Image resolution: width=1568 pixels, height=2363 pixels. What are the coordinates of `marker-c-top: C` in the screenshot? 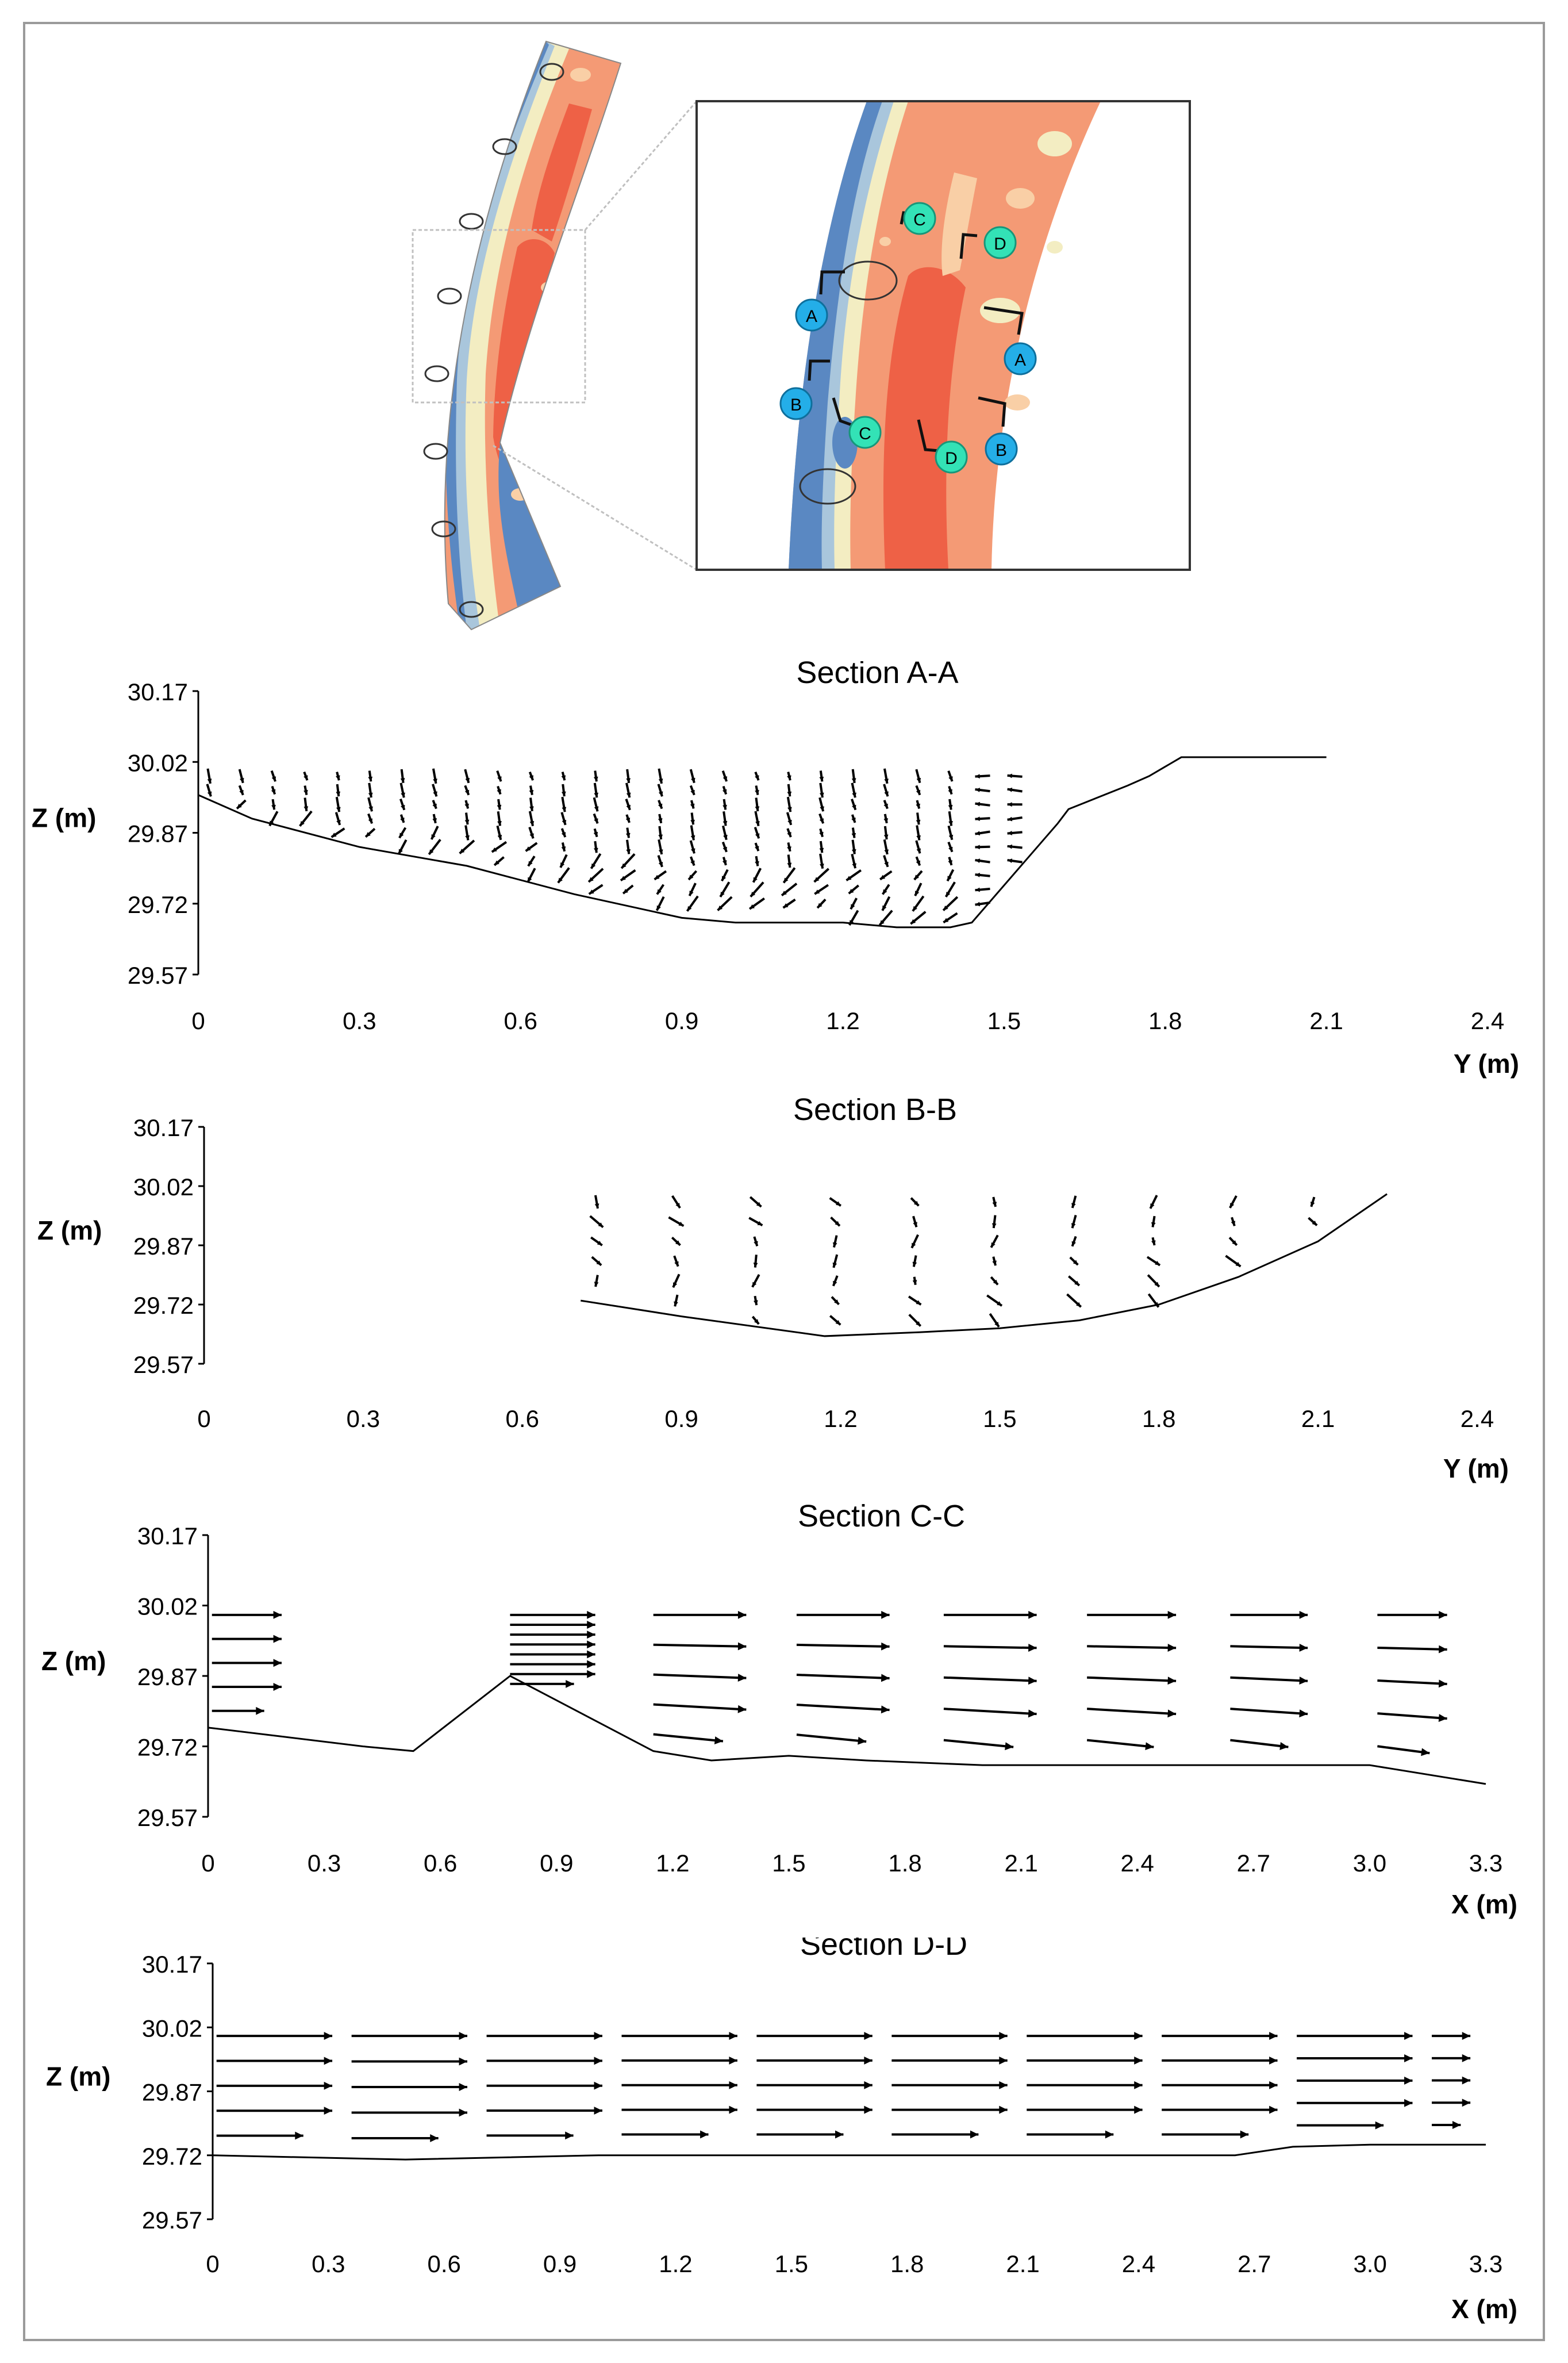 It's located at (920, 219).